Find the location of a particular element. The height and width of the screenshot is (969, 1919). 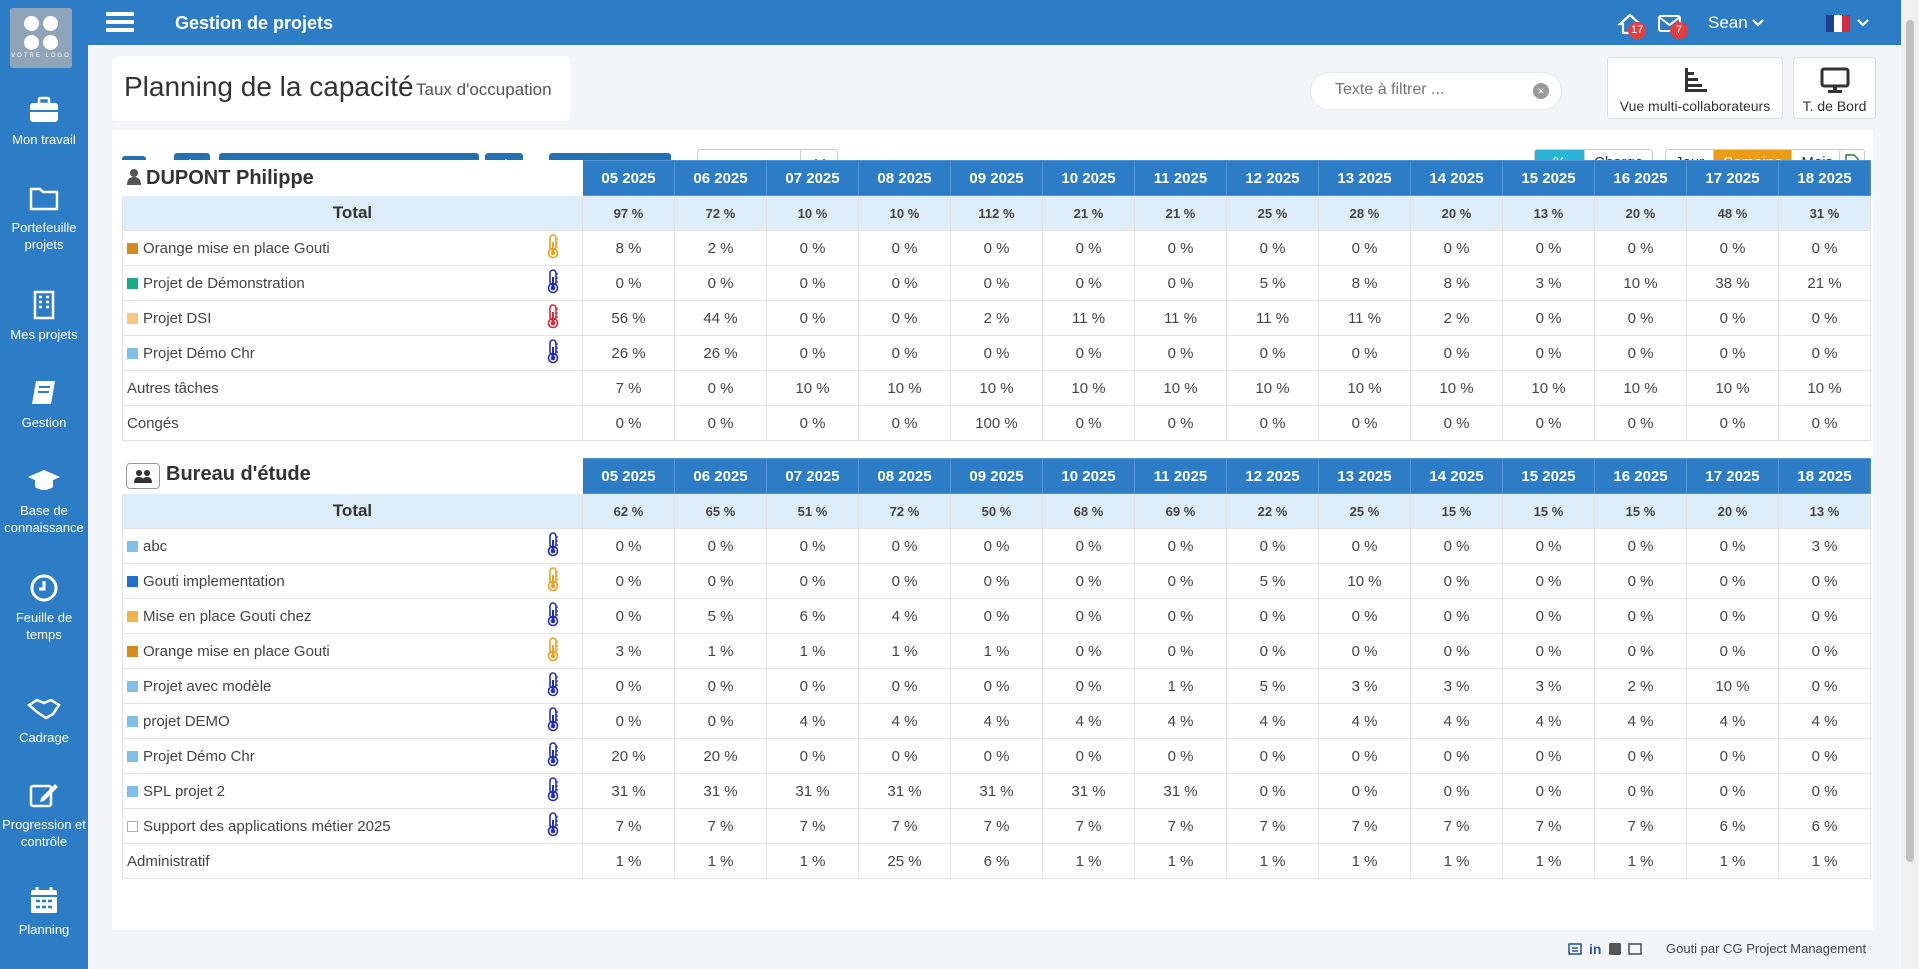

week-header: 17 2025 is located at coordinates (1732, 476).